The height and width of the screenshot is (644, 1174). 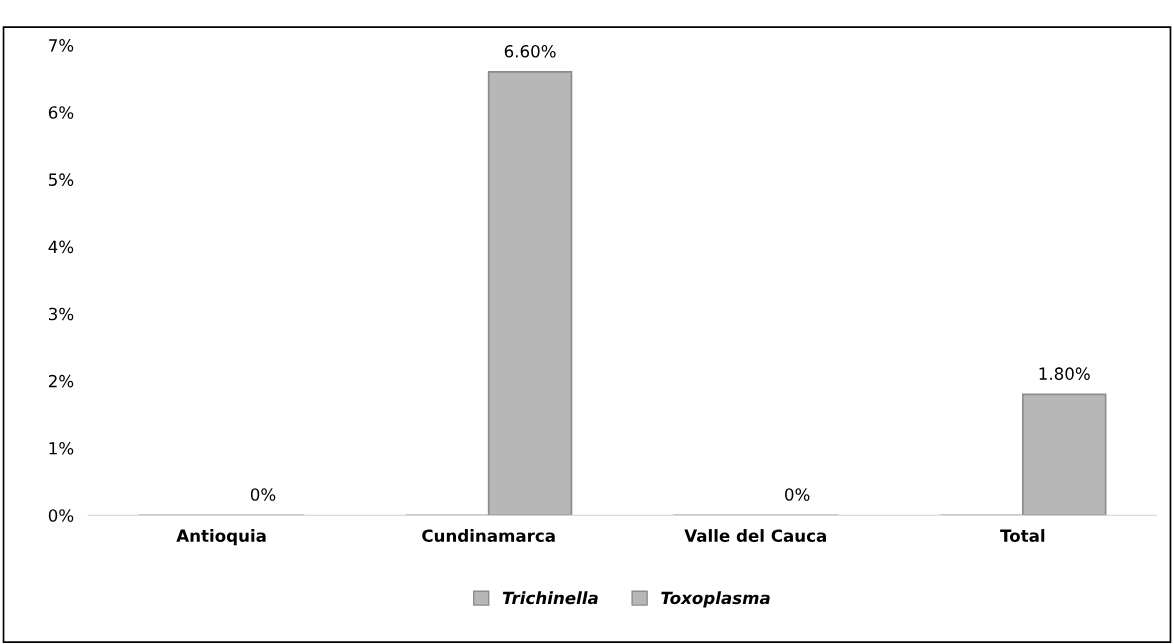 I want to click on y-tick-label: 5%, so click(x=61, y=179).